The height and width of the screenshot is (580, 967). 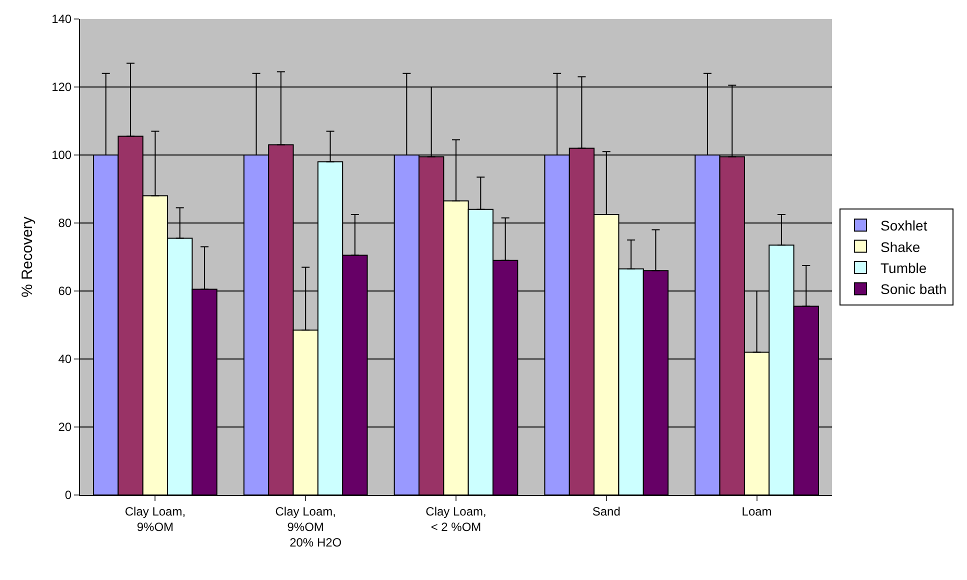 I want to click on x-tick-label: Clay Loam, 9%OM, so click(x=155, y=519).